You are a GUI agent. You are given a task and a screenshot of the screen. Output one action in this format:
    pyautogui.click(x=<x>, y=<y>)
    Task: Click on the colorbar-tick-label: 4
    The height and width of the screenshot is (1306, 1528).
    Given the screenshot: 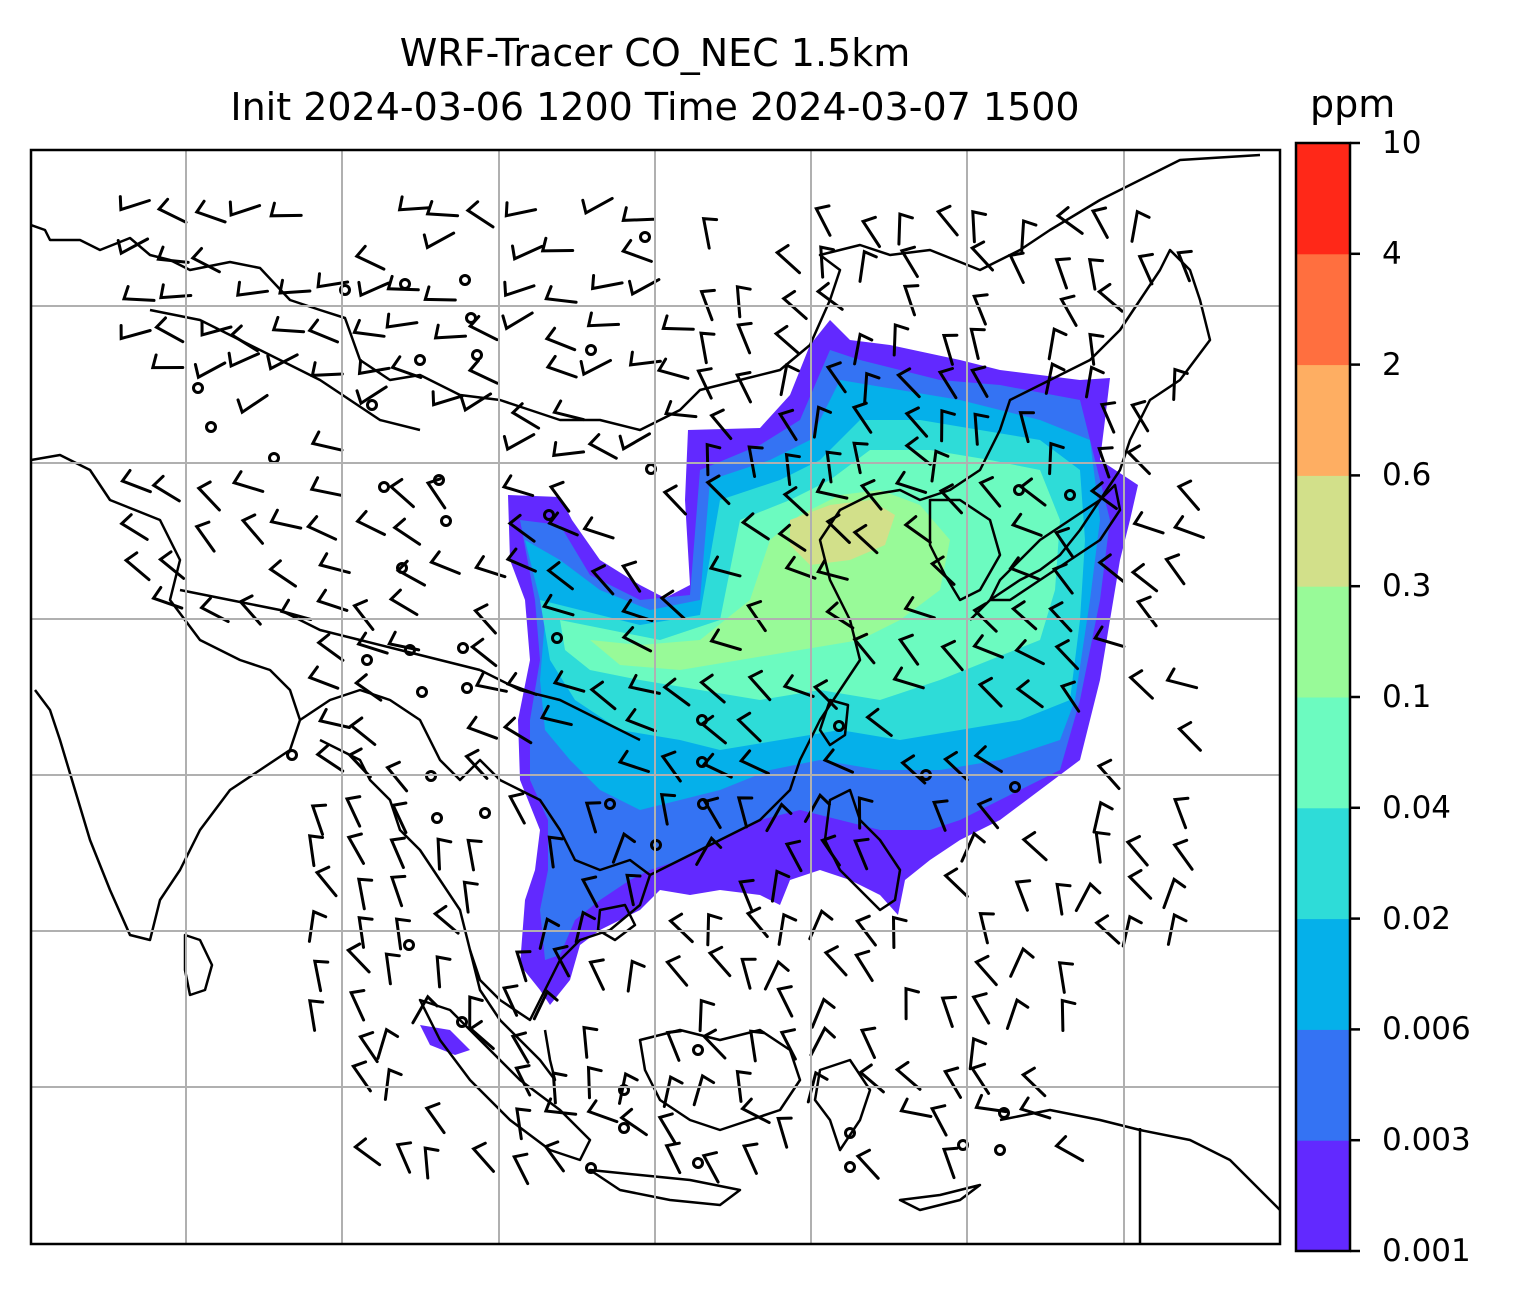 What is the action you would take?
    pyautogui.click(x=1392, y=253)
    